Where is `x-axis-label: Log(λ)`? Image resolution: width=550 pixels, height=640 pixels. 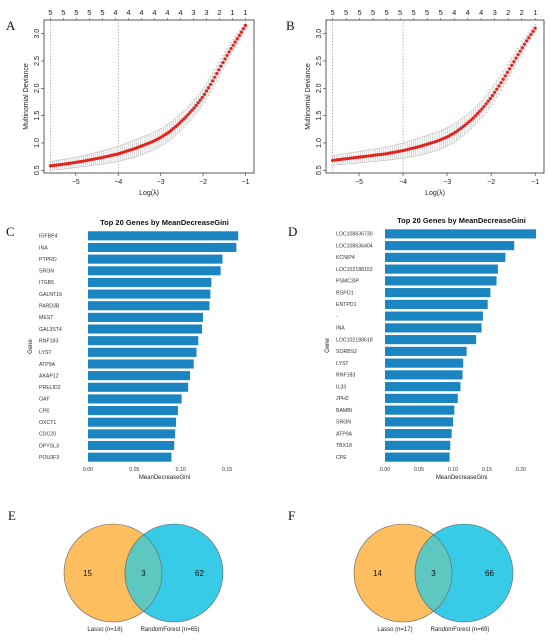
x-axis-label: Log(λ) is located at coordinates (435, 193).